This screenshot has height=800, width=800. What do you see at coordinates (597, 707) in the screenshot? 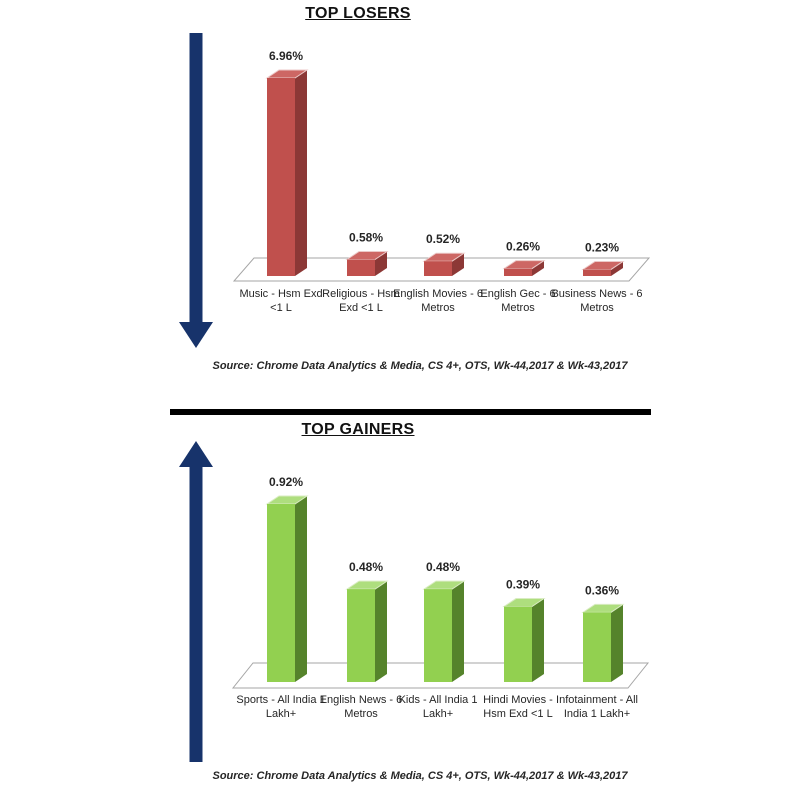
I see `category-label: Infotainment - All India 1 Lakh+` at bounding box center [597, 707].